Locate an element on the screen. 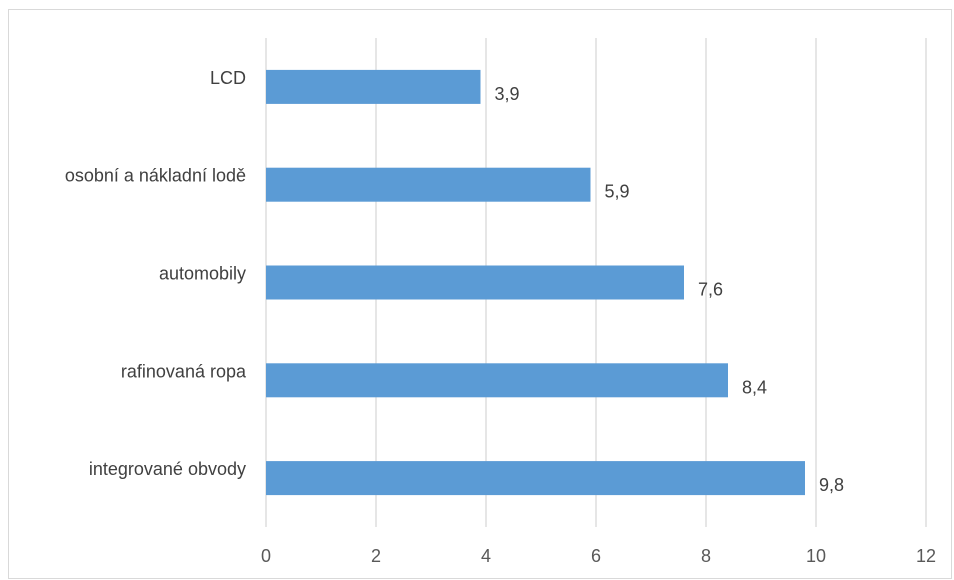  category-label-1: rafinovaná ropa is located at coordinates (184, 371).